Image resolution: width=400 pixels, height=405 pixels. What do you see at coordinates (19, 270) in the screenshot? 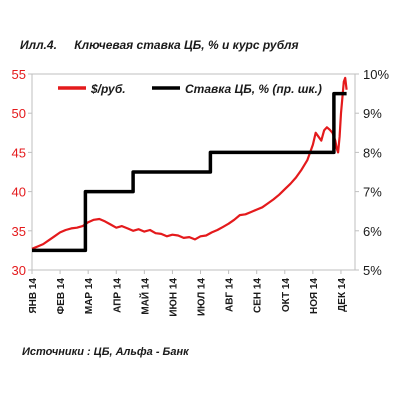
I see `y-left-tick-label: 30` at bounding box center [19, 270].